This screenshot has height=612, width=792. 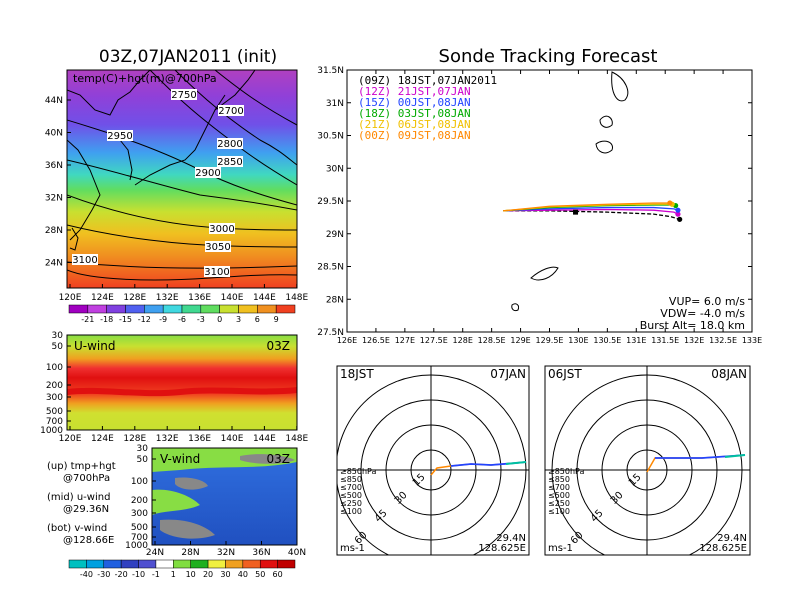 What do you see at coordinates (54, 231) in the screenshot?
I see `map-lat-tick: 28N` at bounding box center [54, 231].